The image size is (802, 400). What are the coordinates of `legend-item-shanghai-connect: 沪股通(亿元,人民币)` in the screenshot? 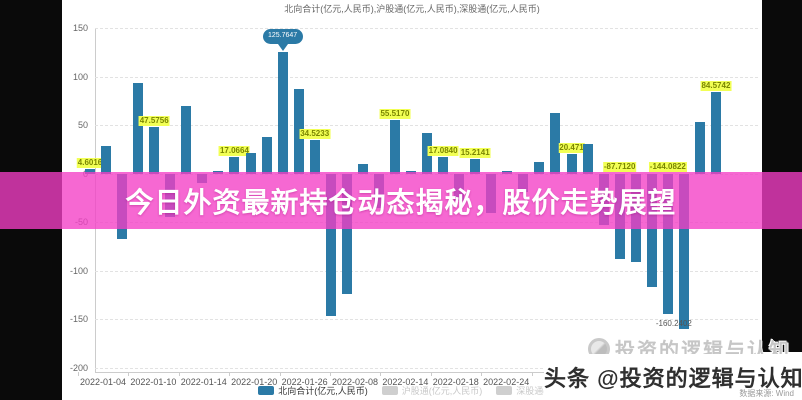 It's located at (432, 390).